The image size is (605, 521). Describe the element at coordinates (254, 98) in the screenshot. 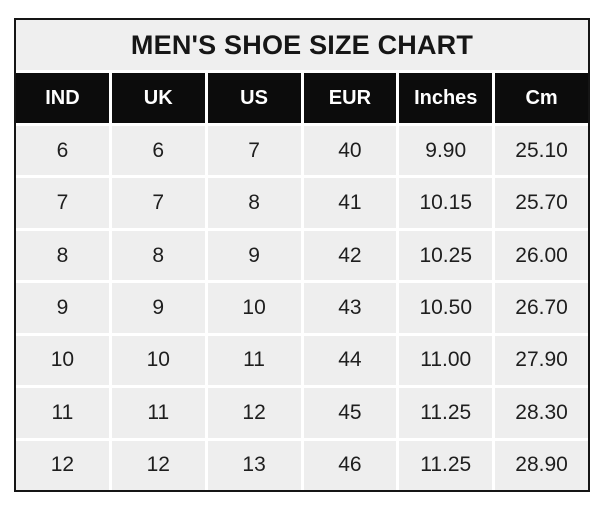

I see `column-header-us: US` at that location.